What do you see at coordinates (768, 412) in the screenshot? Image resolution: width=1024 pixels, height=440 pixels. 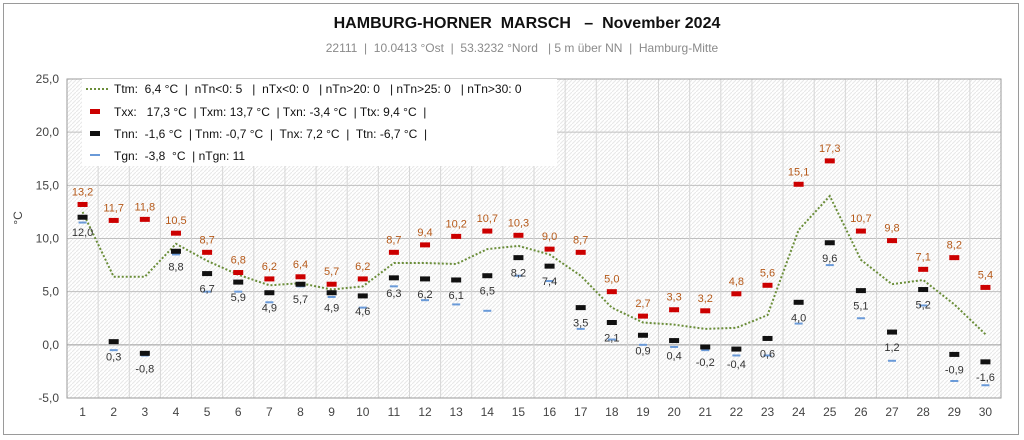 I see `x-tick-label: 23` at bounding box center [768, 412].